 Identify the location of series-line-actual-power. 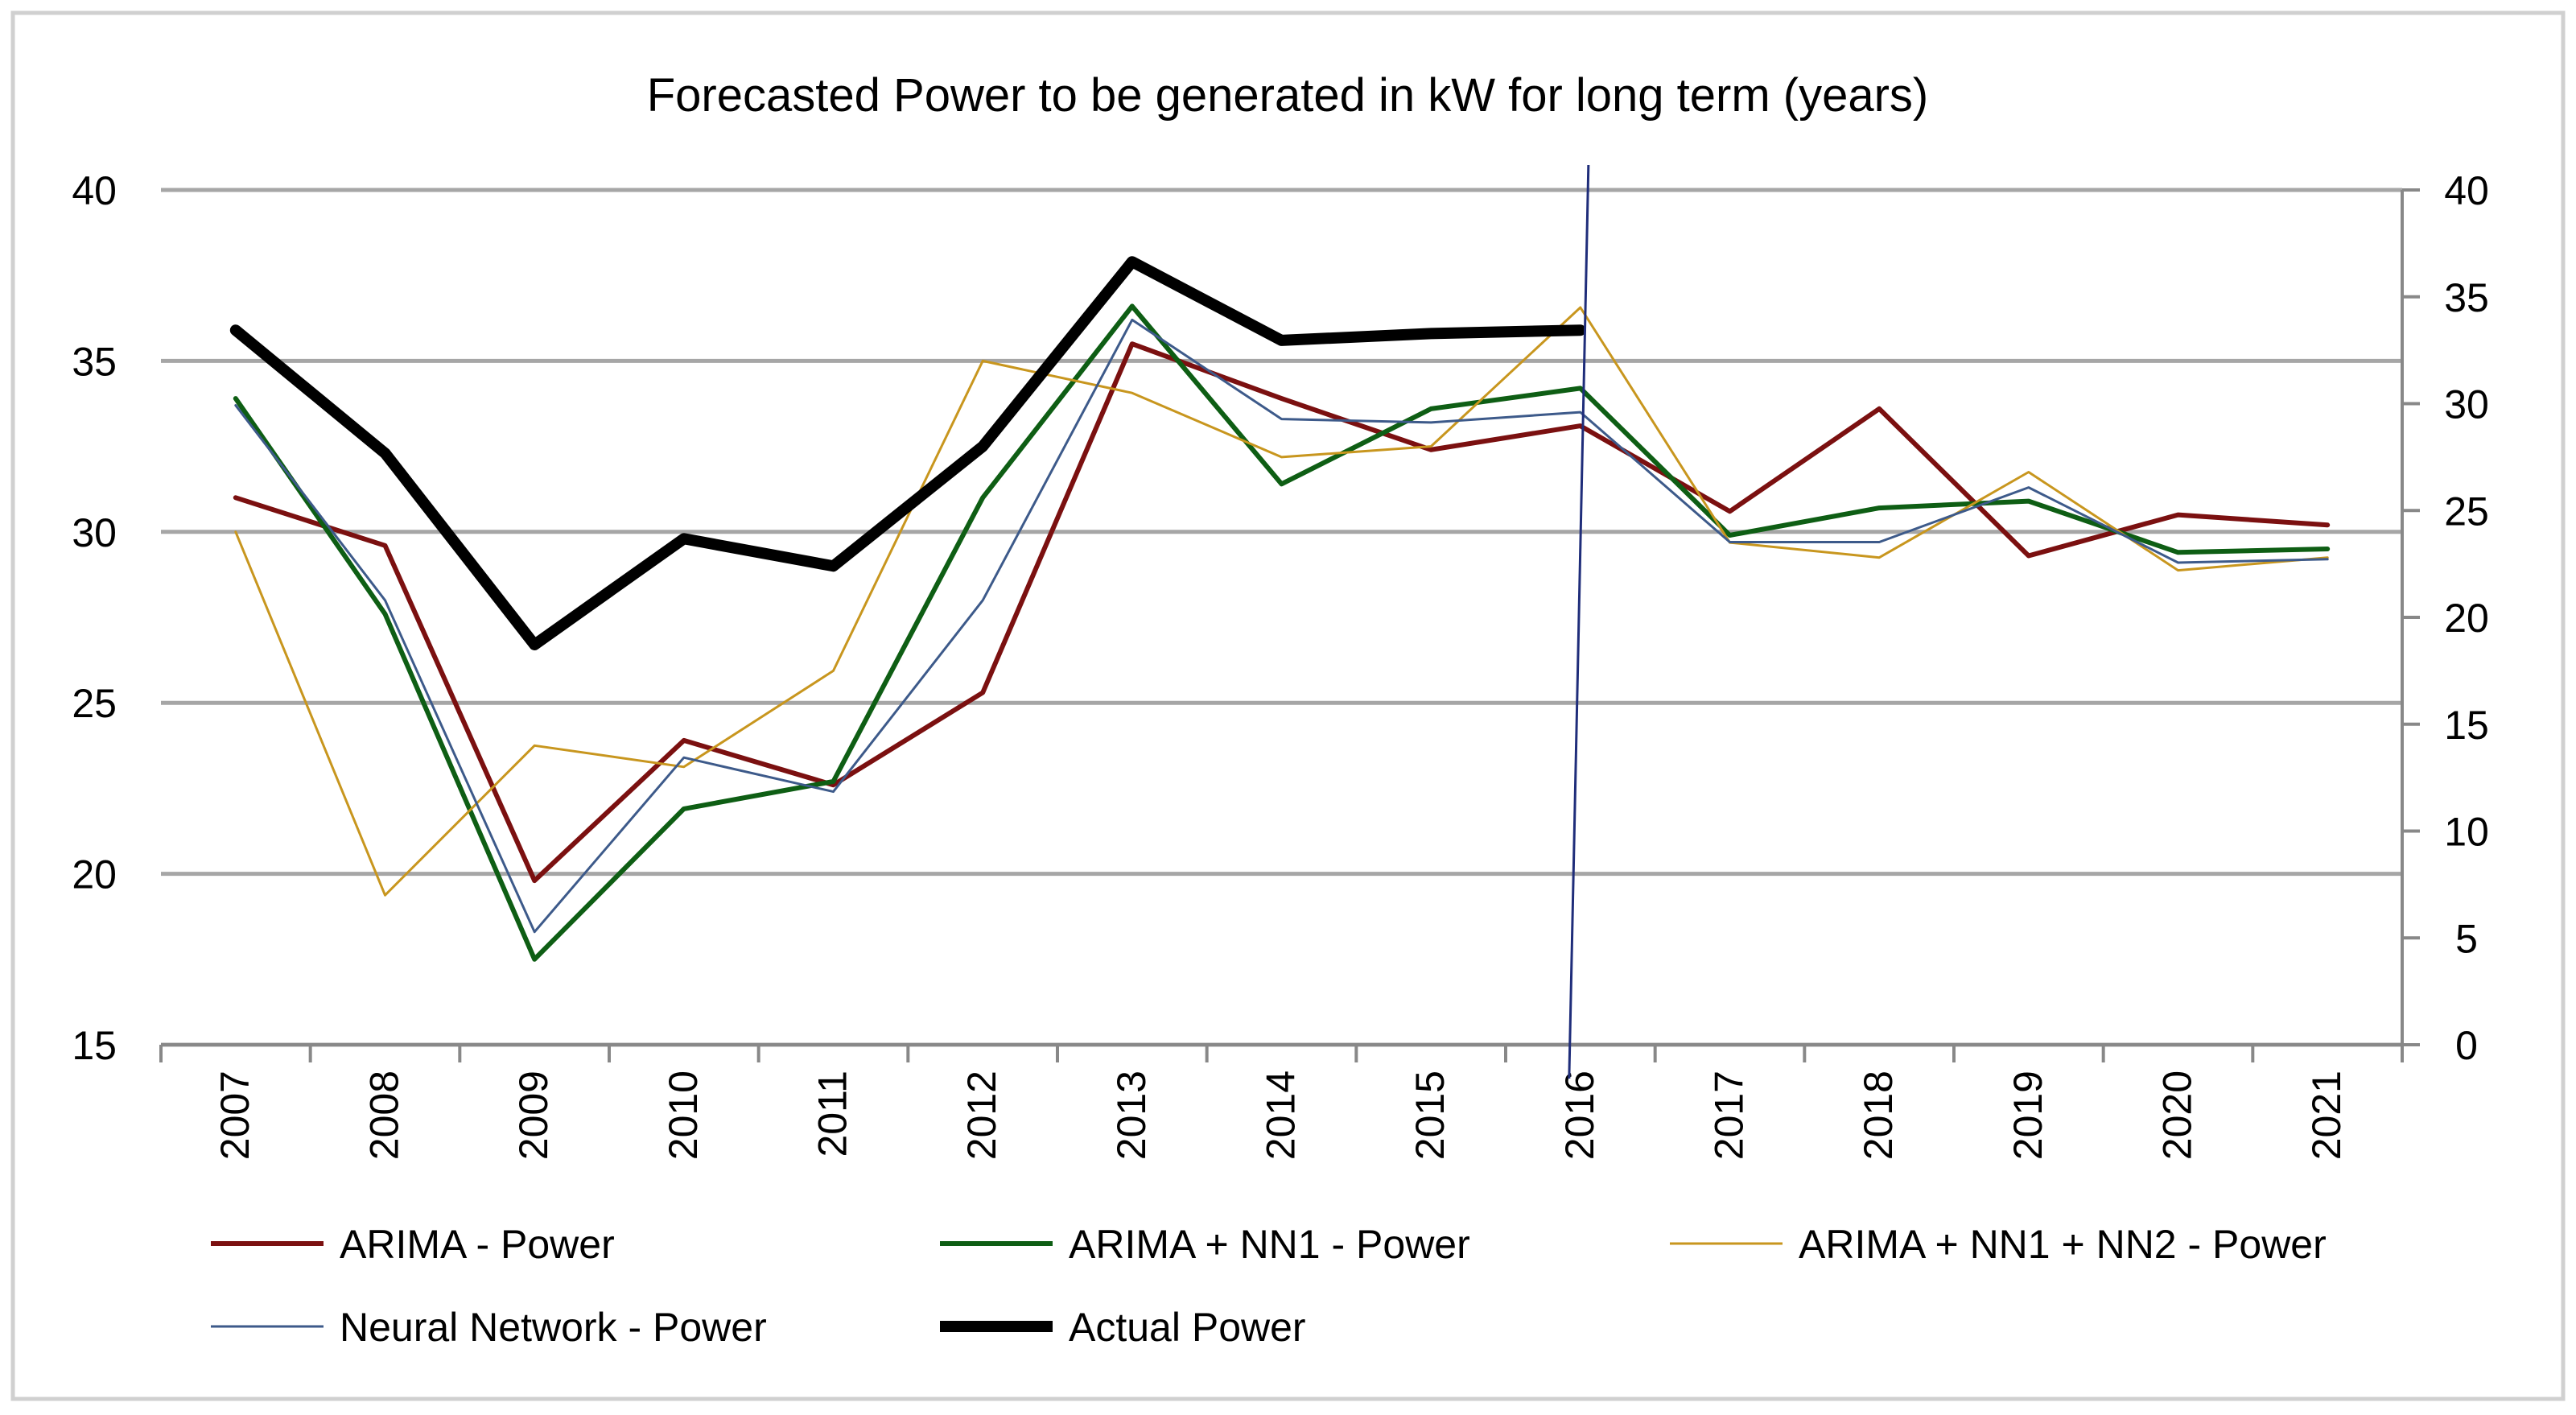
(907, 453).